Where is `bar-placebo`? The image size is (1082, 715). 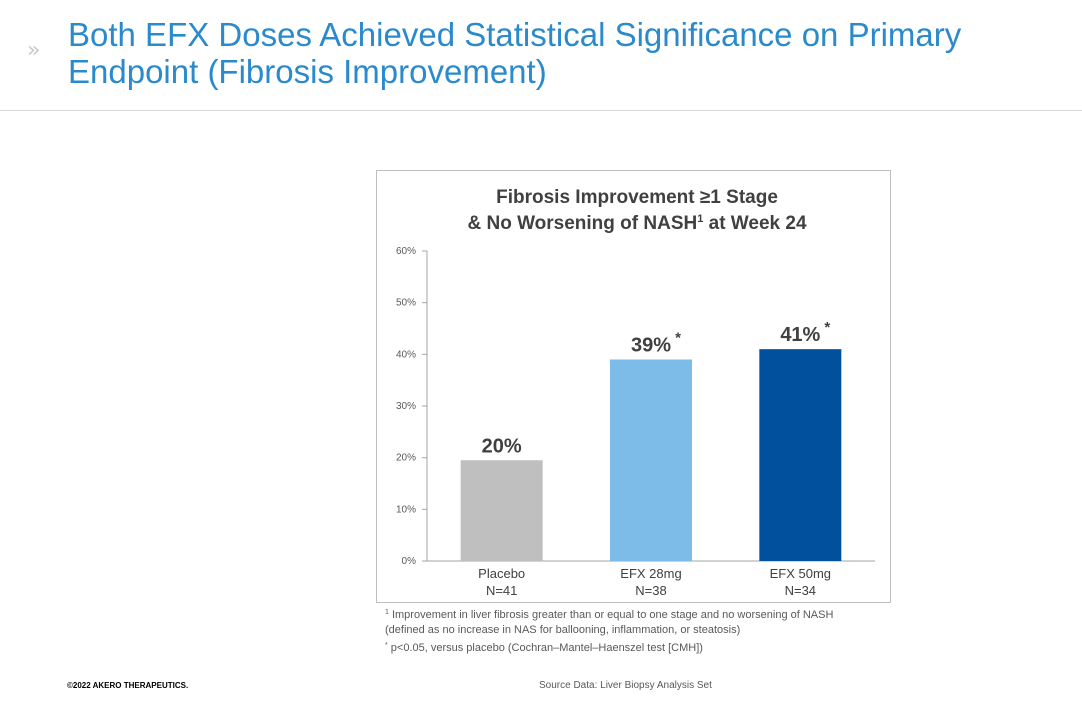 bar-placebo is located at coordinates (501, 510).